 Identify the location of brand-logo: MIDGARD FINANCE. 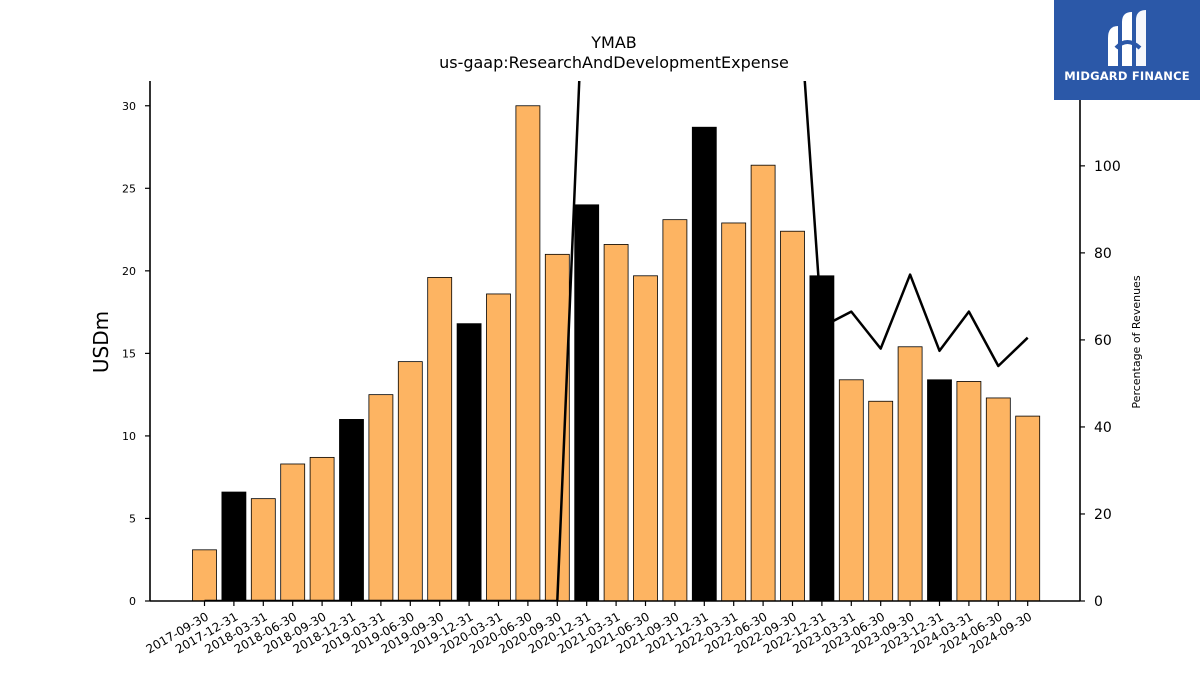
(1127, 50).